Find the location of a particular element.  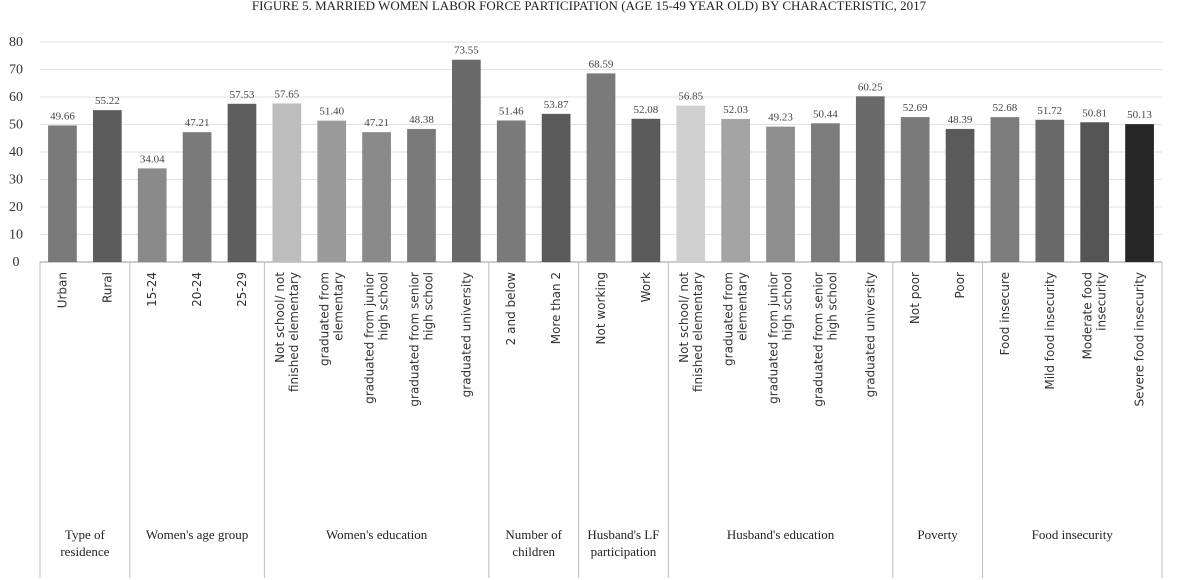

data-label: 50.44 is located at coordinates (825, 114).